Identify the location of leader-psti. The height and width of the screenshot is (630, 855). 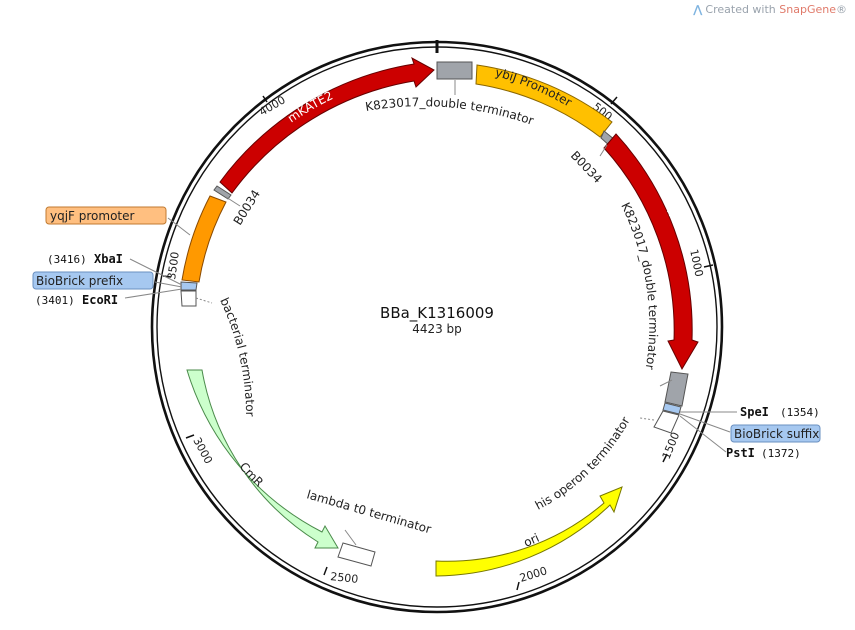
(703, 434).